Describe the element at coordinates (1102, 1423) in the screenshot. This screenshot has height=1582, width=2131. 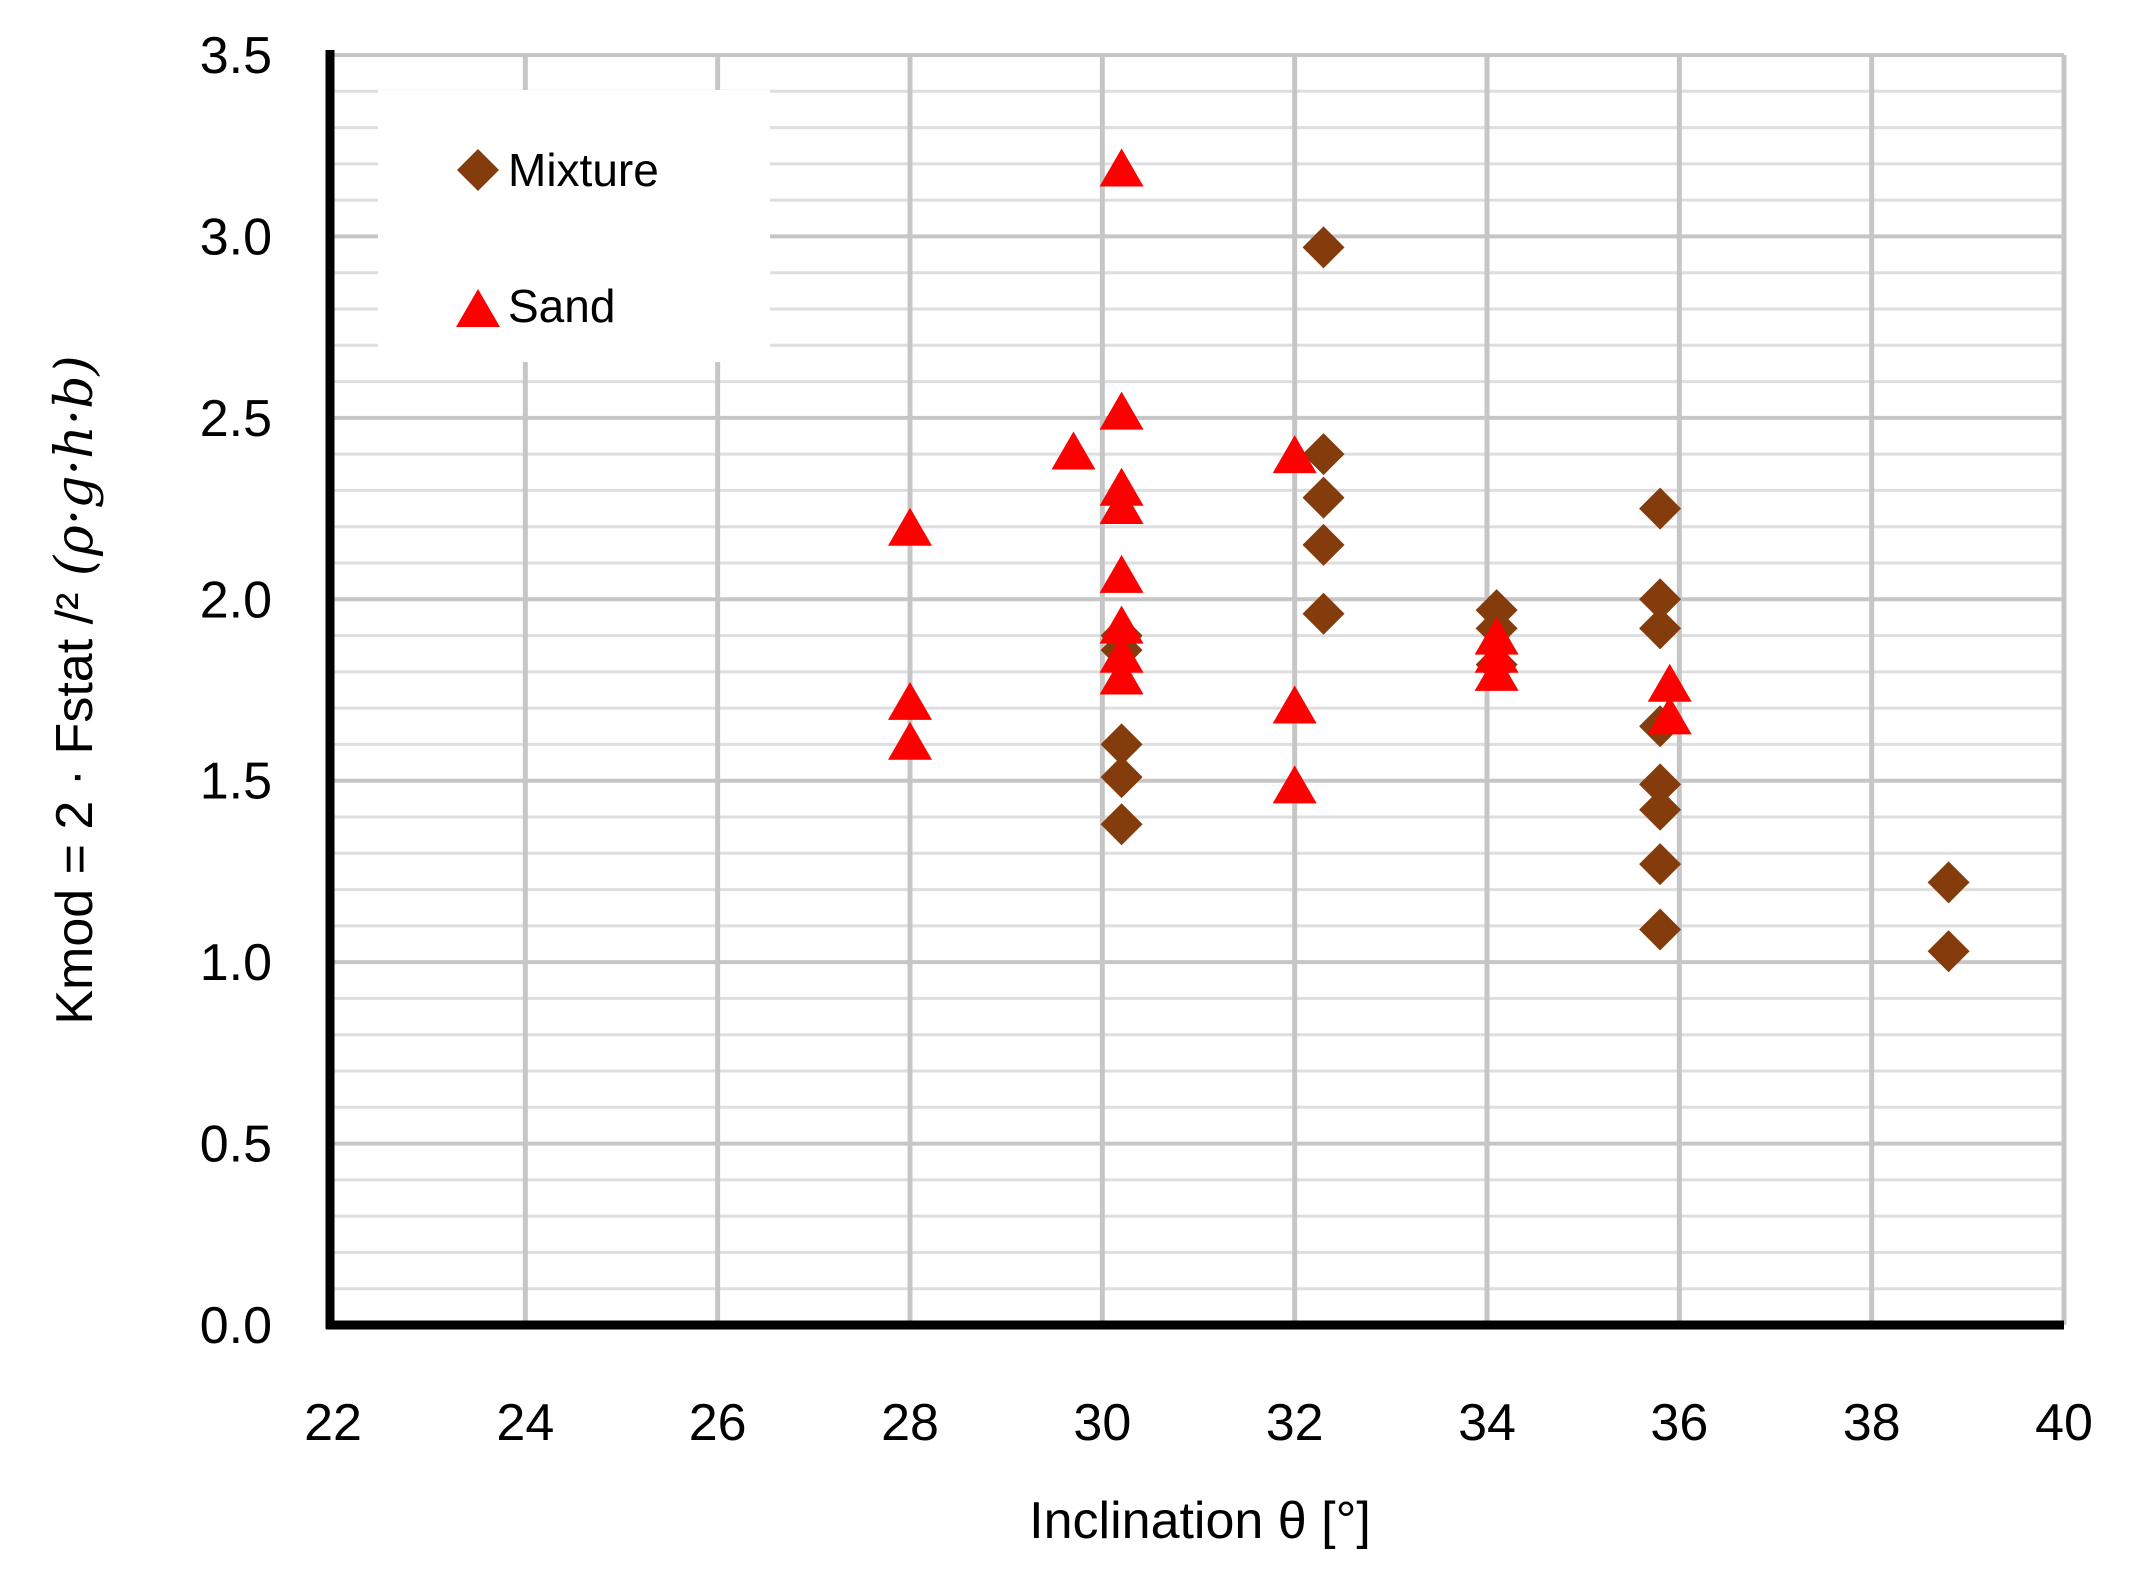
I see `x-tick-label: 30` at that location.